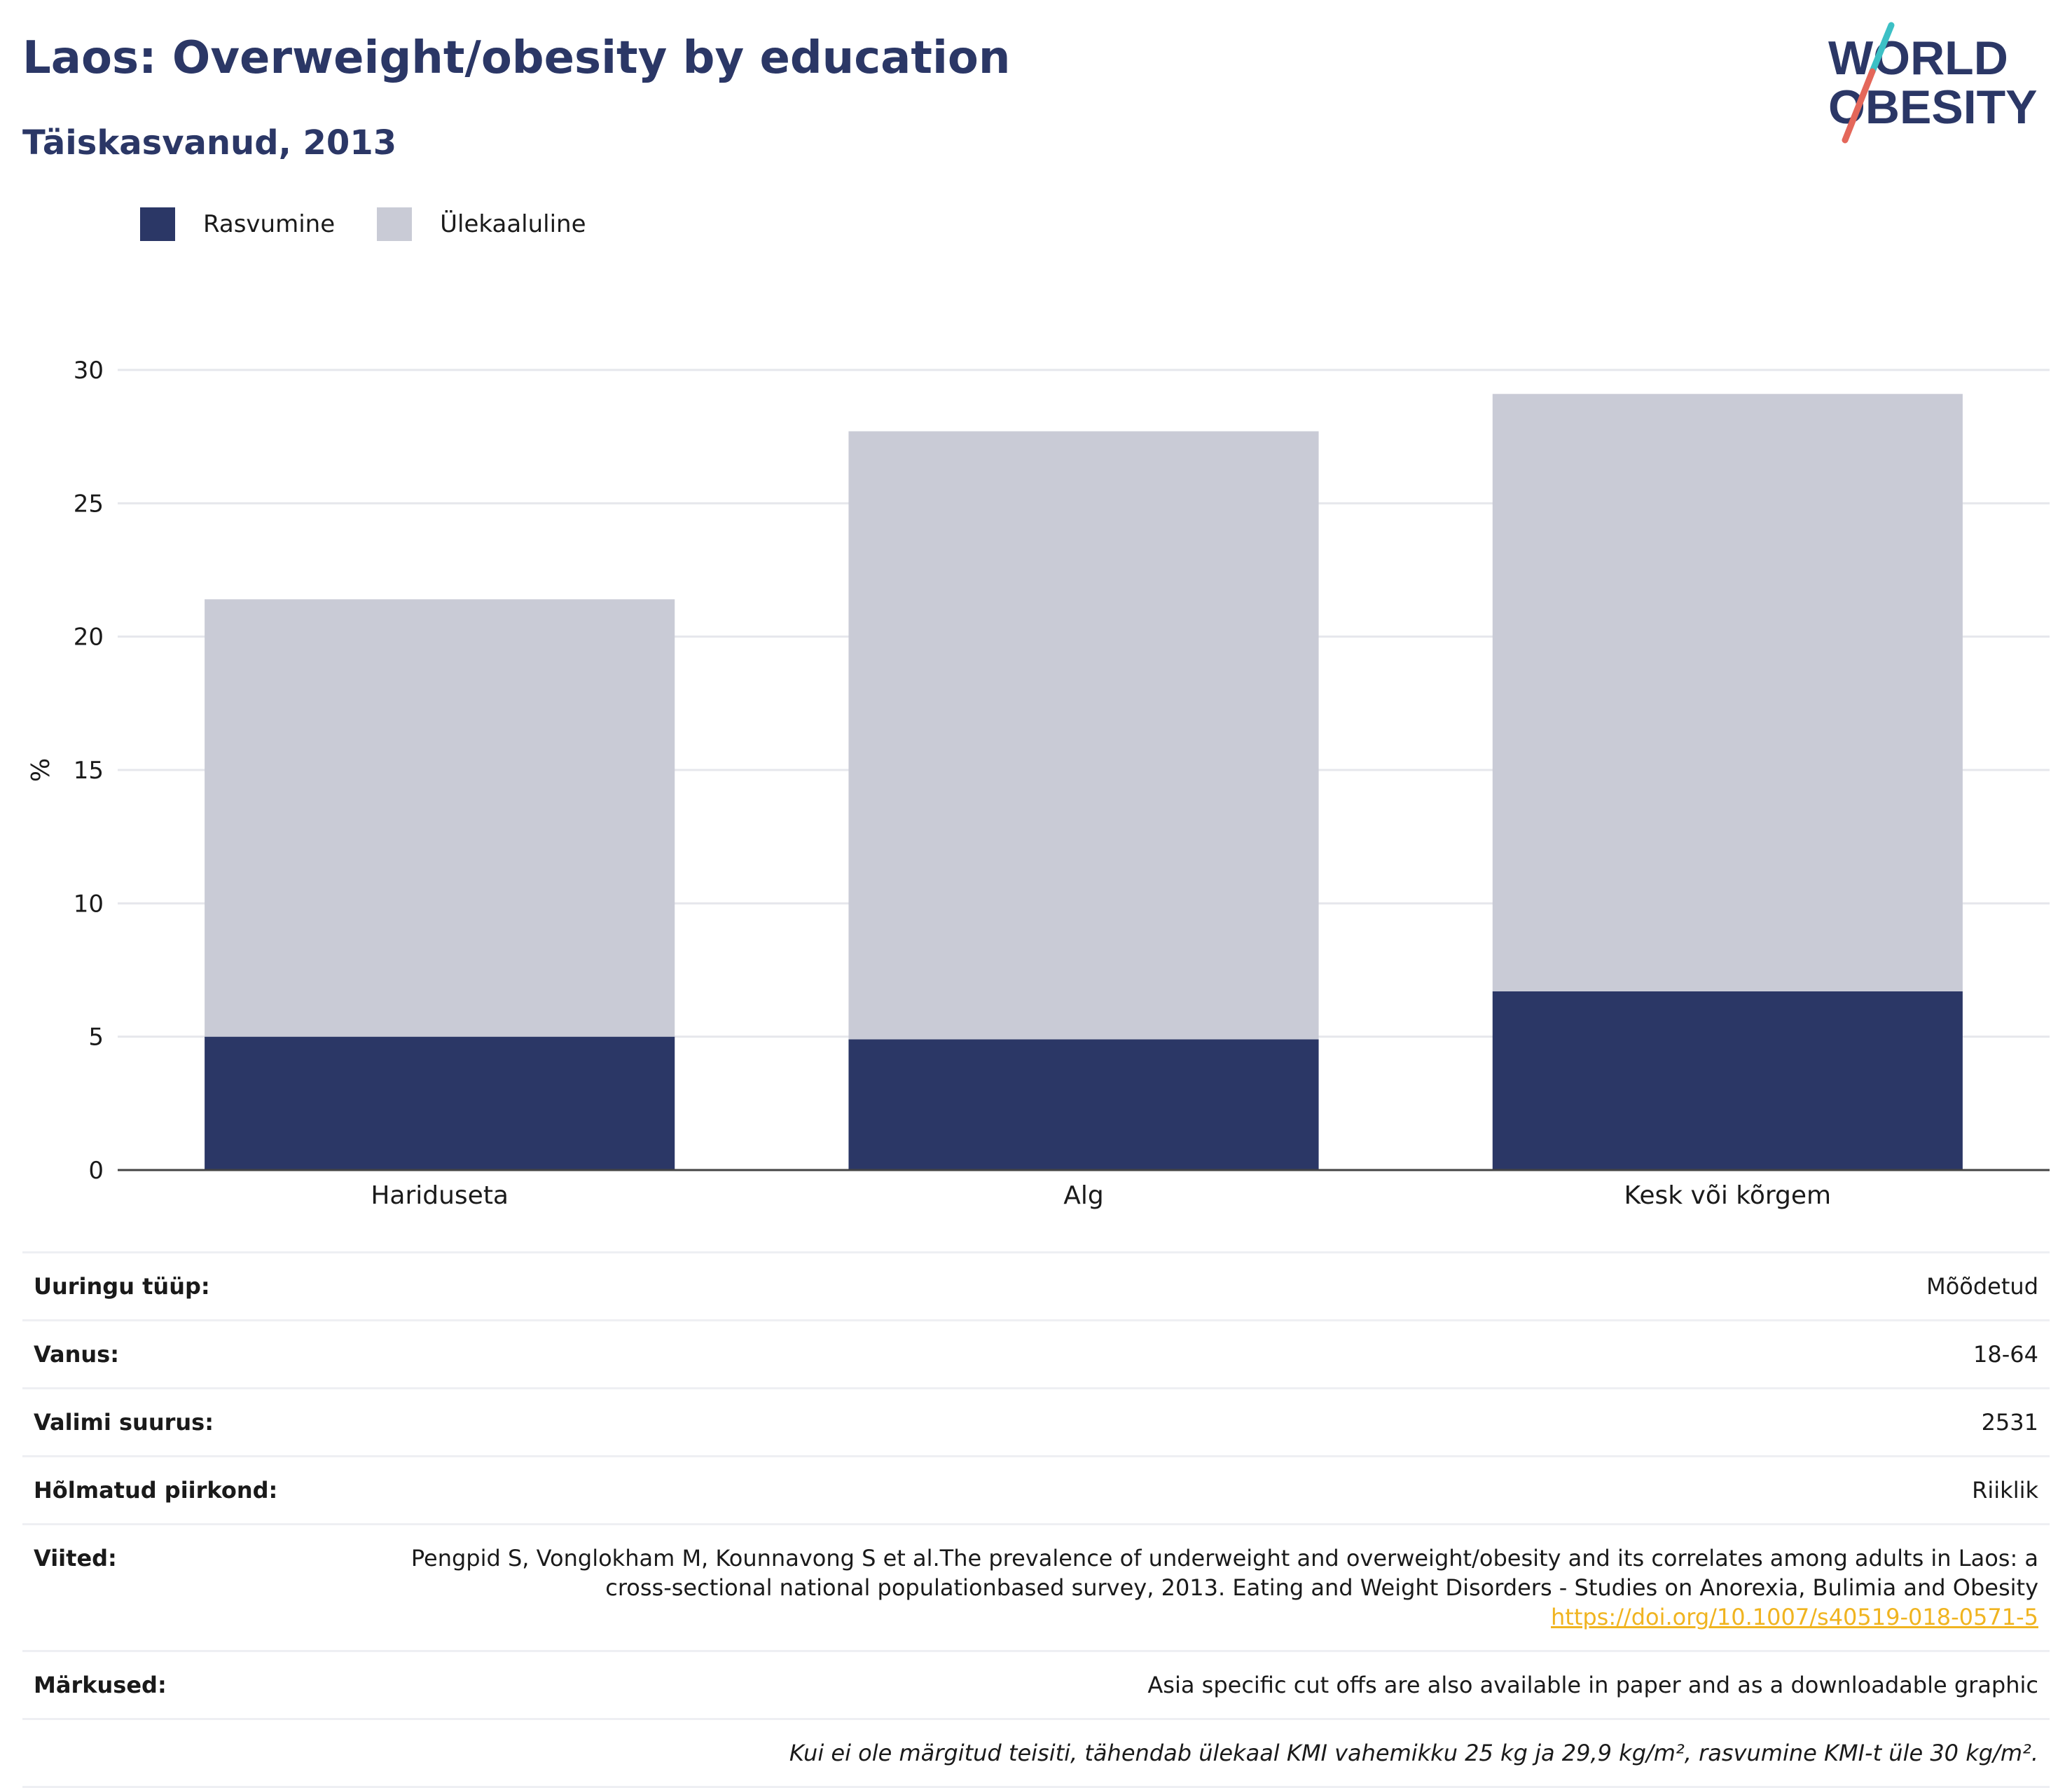  I want to click on chart-legend: Rasvumine Ülekaaluline, so click(384, 224).